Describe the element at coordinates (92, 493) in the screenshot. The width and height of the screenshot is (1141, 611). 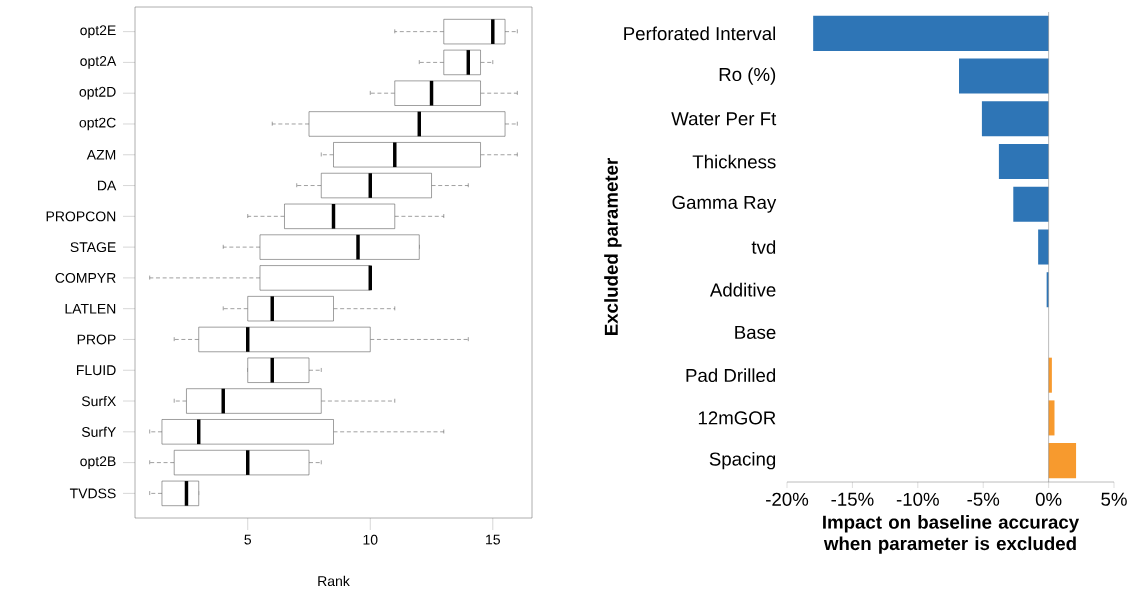
I see `y-tick-label: TVDSS` at that location.